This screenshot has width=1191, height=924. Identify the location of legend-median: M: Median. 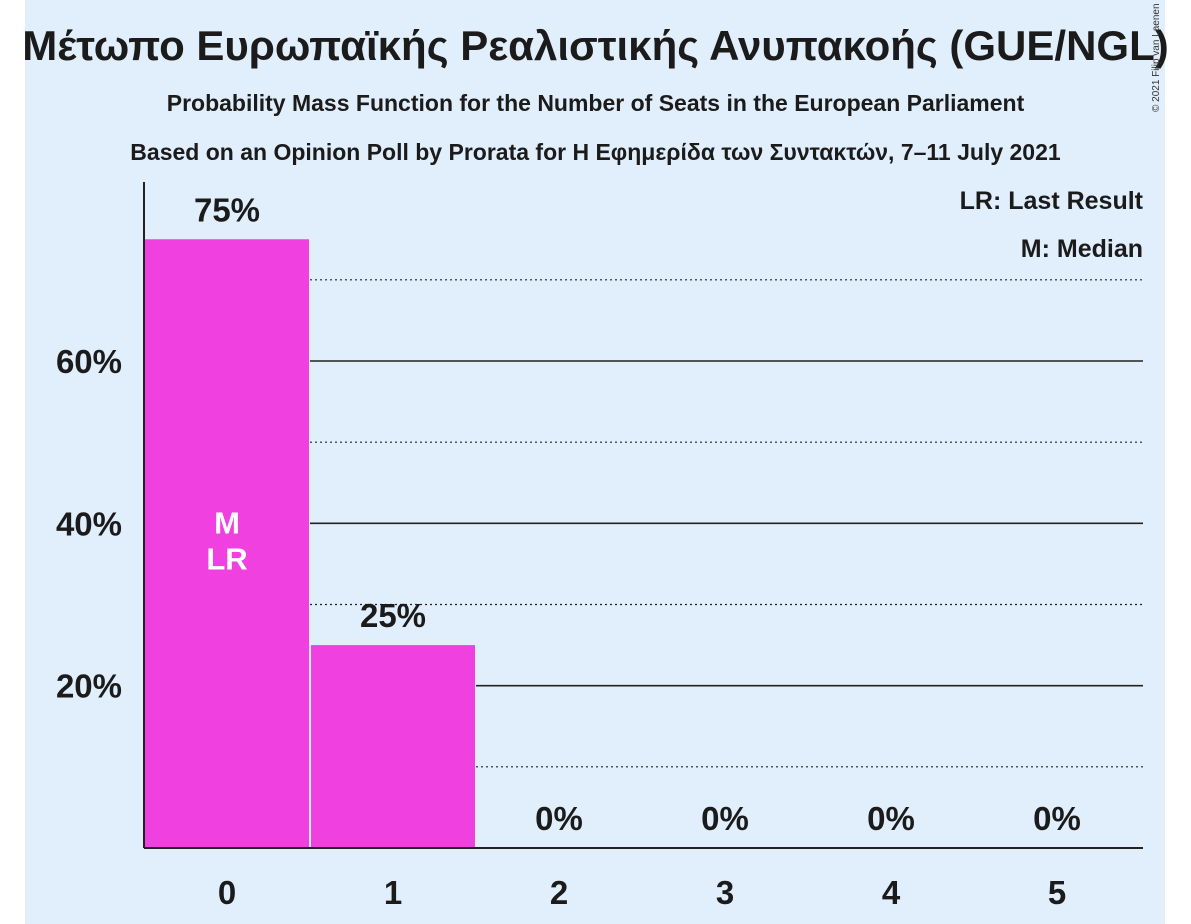
(1082, 249).